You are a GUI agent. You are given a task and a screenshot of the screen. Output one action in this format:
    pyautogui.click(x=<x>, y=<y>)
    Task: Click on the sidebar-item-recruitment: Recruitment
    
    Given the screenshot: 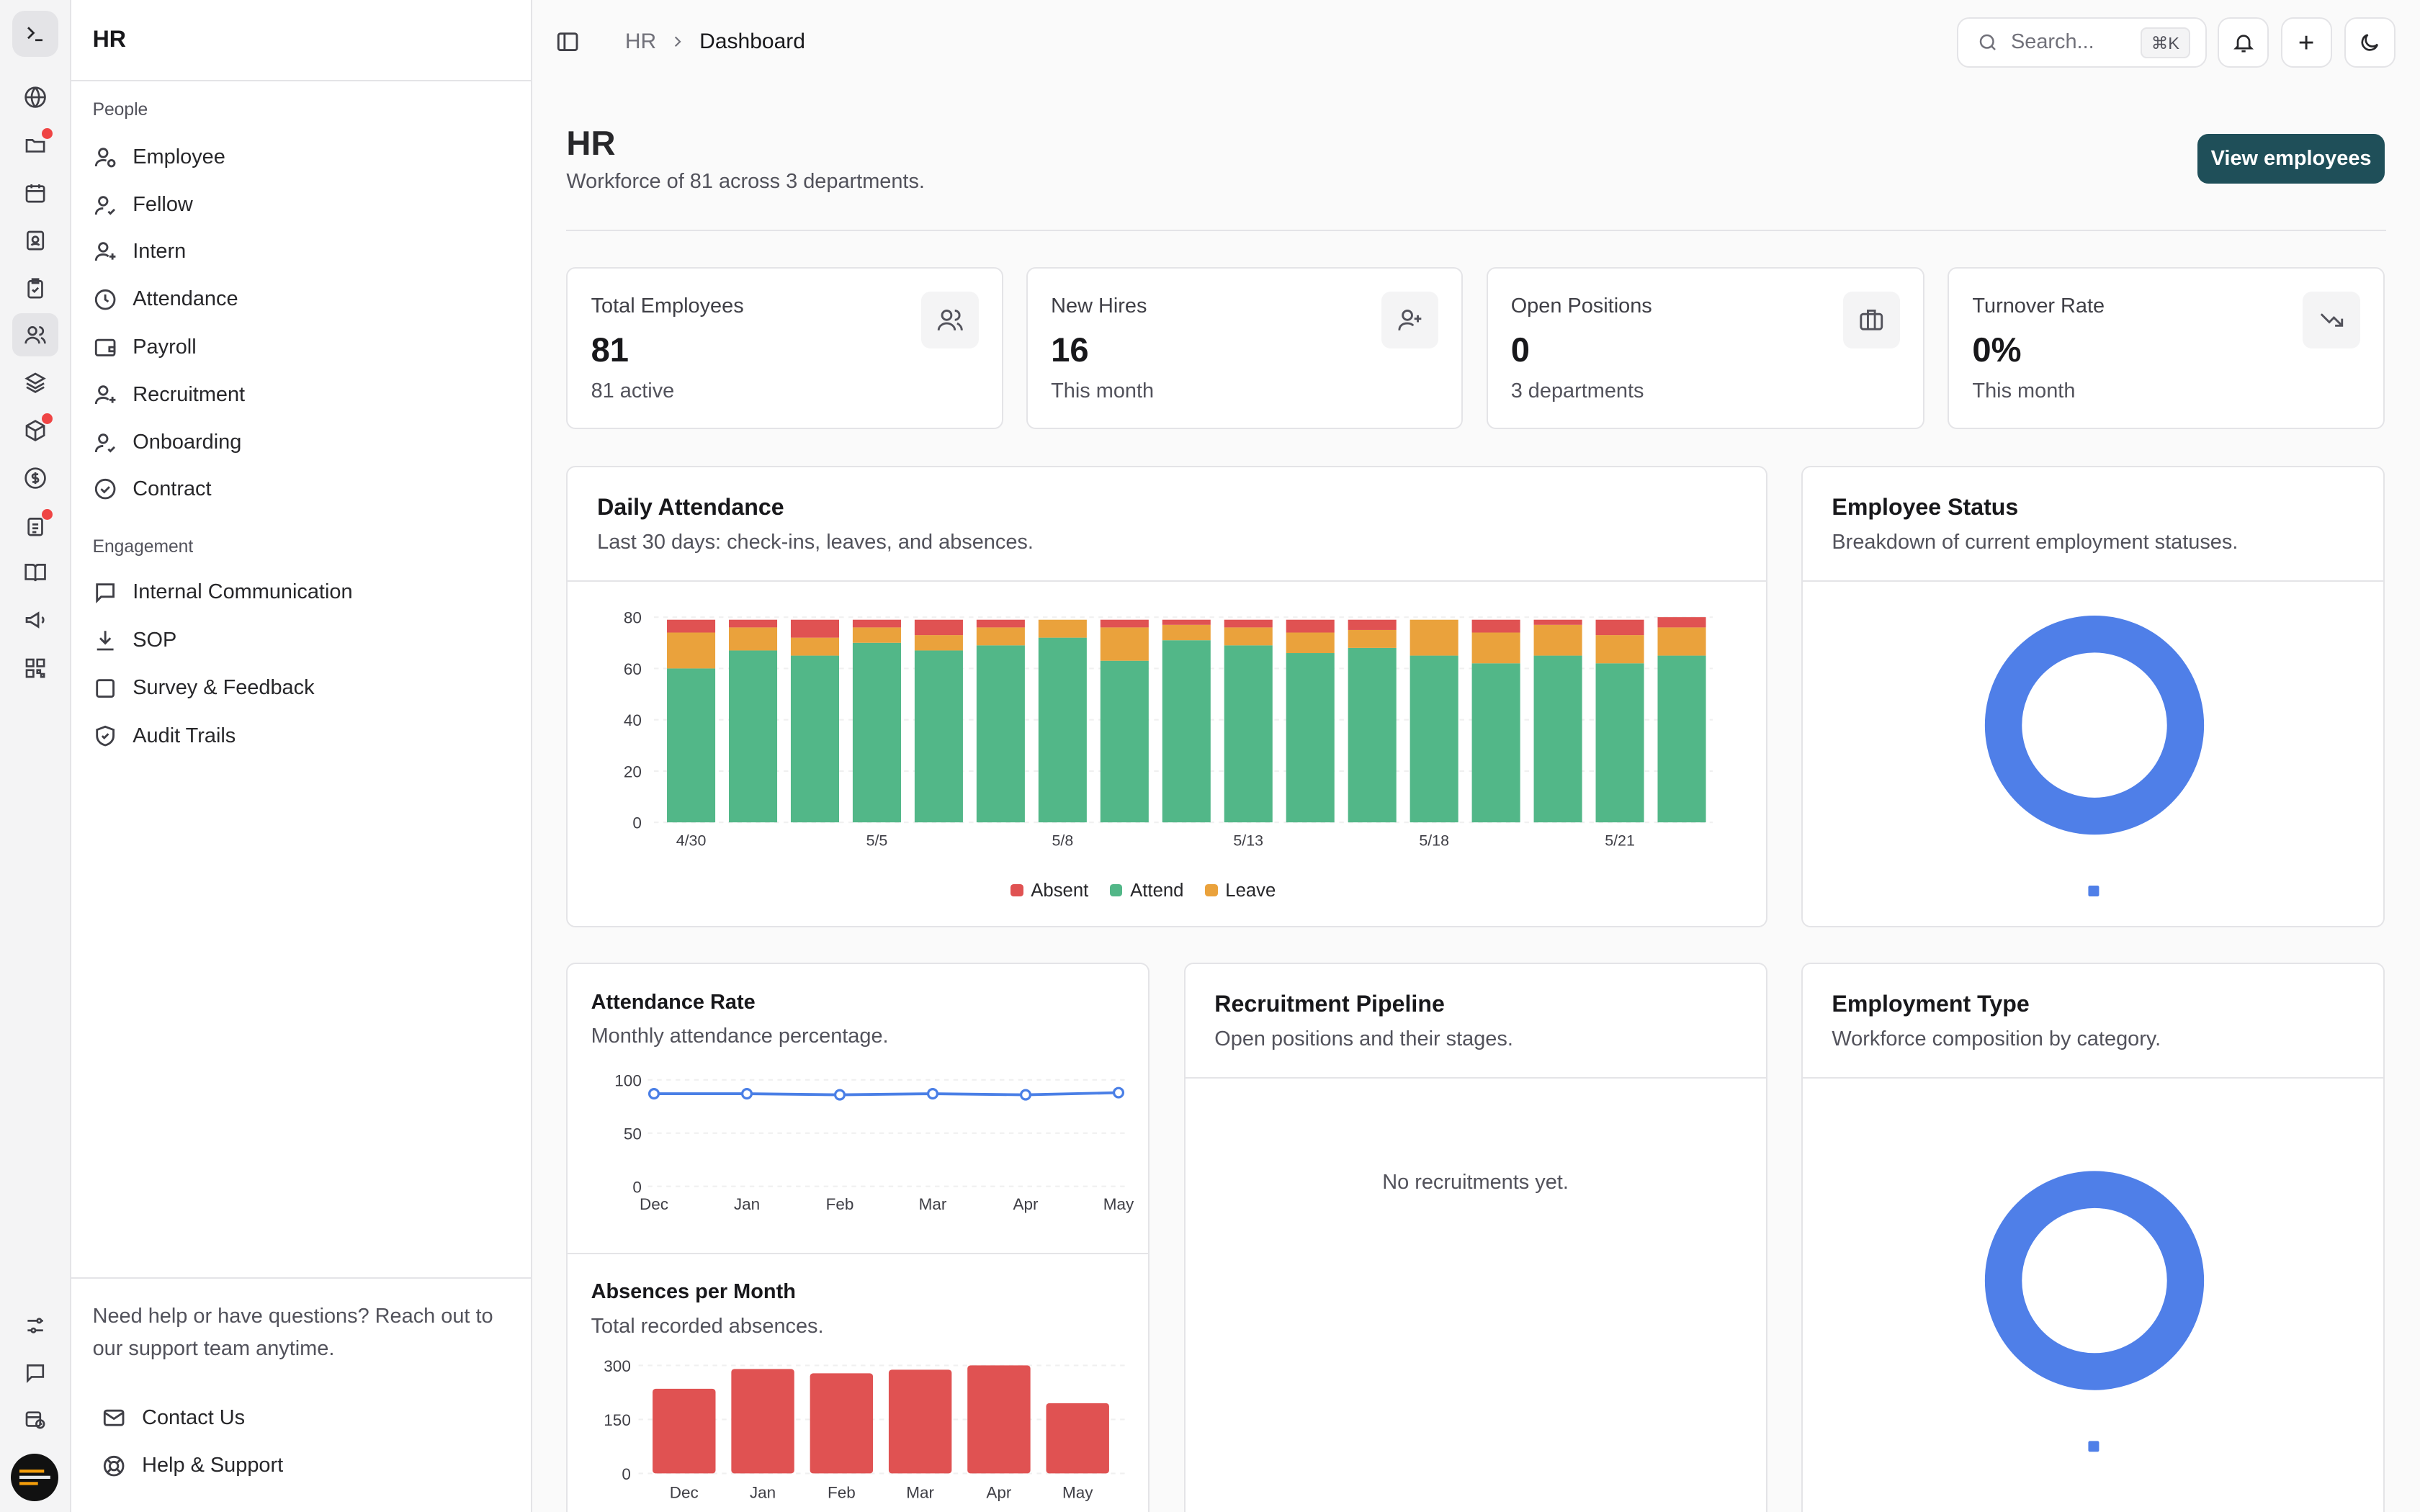 What is the action you would take?
    pyautogui.click(x=301, y=395)
    